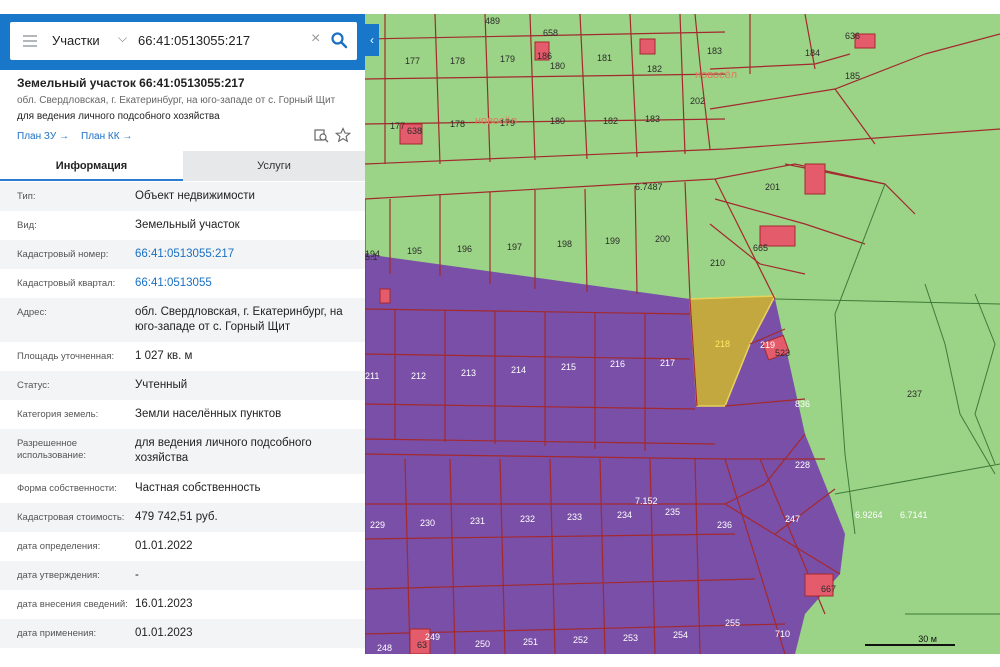 This screenshot has height=667, width=1000. Describe the element at coordinates (697, 101) in the screenshot. I see `parcel-label: 202` at that location.